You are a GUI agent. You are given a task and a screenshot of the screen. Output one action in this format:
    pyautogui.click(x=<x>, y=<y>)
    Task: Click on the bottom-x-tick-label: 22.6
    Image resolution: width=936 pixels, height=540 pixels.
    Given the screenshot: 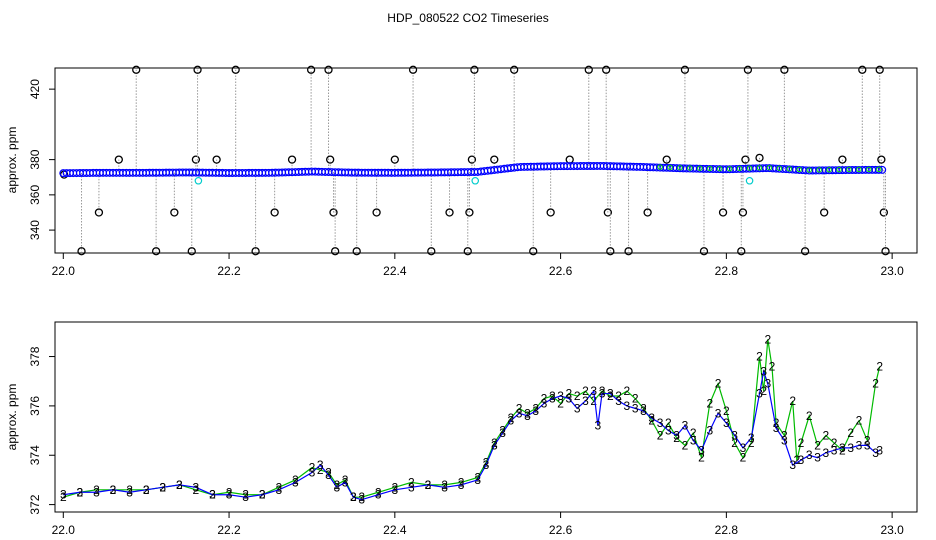 What is the action you would take?
    pyautogui.click(x=561, y=530)
    